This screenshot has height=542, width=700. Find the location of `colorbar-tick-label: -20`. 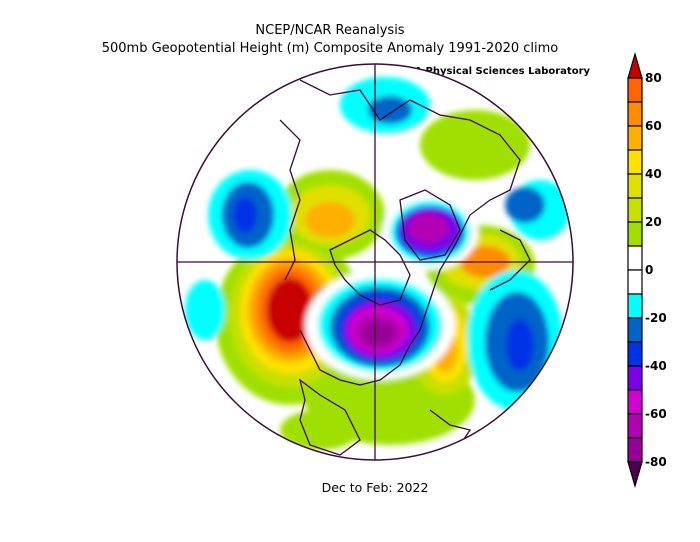

colorbar-tick-label: -20 is located at coordinates (656, 318).